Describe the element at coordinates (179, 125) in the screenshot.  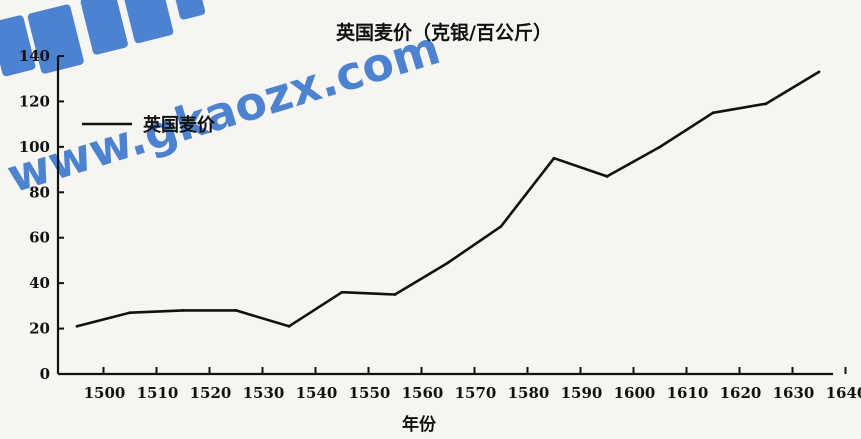
I see `legend-label: 英国麦价` at that location.